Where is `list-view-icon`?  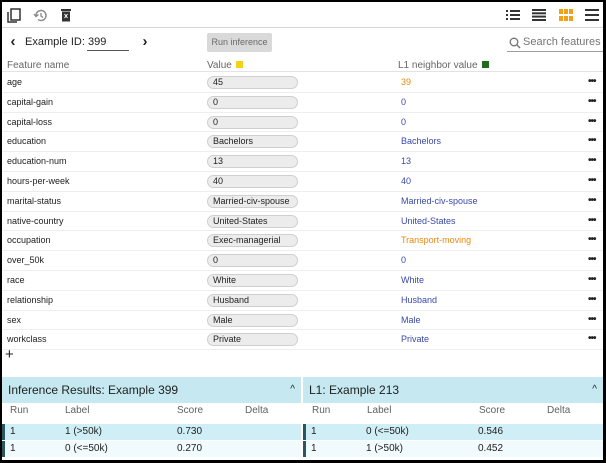 list-view-icon is located at coordinates (513, 15).